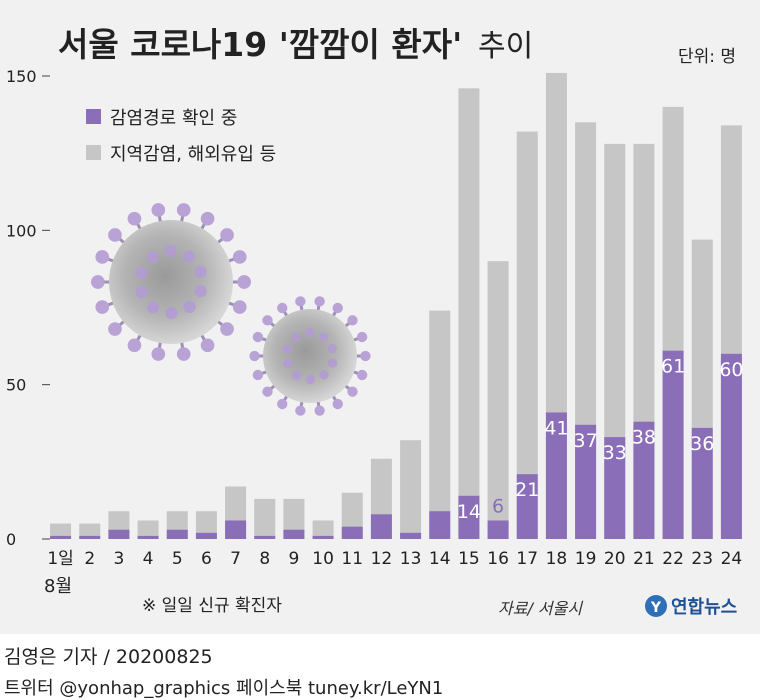 This screenshot has width=760, height=700. What do you see at coordinates (212, 606) in the screenshot?
I see `footnote: ※ 일일 신규 확진자` at bounding box center [212, 606].